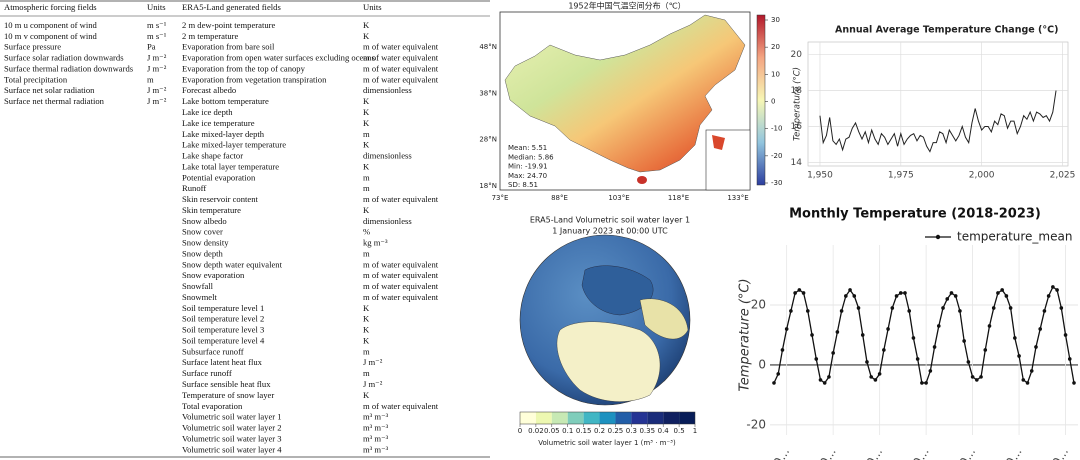 The width and height of the screenshot is (1080, 460). What do you see at coordinates (775, 20) in the screenshot?
I see `colorbar-label: 30` at bounding box center [775, 20].